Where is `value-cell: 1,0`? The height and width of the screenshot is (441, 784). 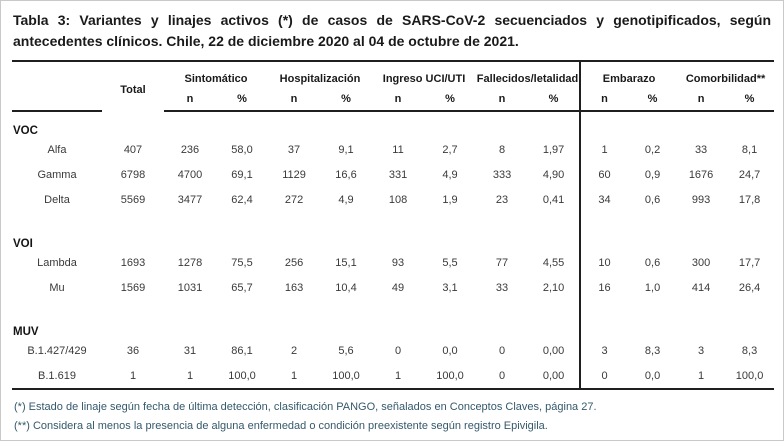
value-cell: 1,0 is located at coordinates (652, 287).